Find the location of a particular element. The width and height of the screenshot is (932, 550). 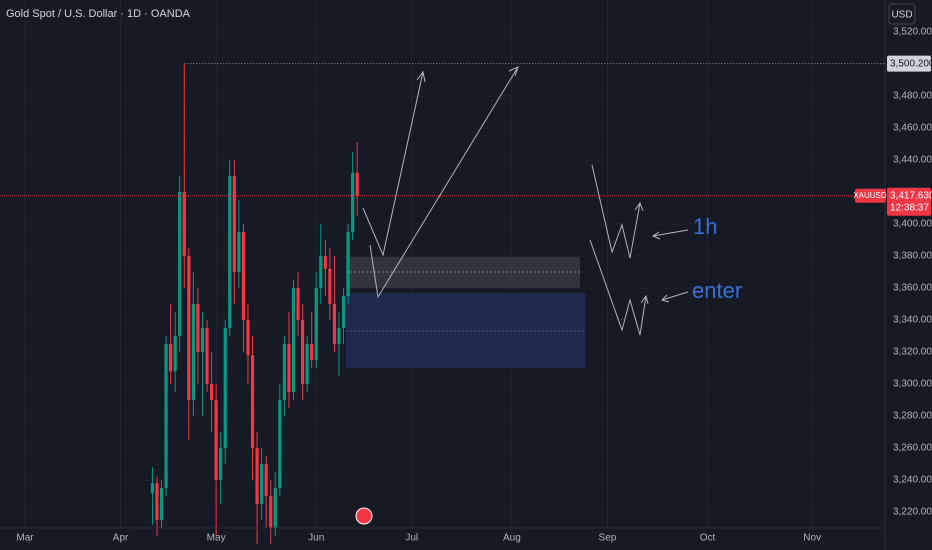

currency-box is located at coordinates (902, 14).